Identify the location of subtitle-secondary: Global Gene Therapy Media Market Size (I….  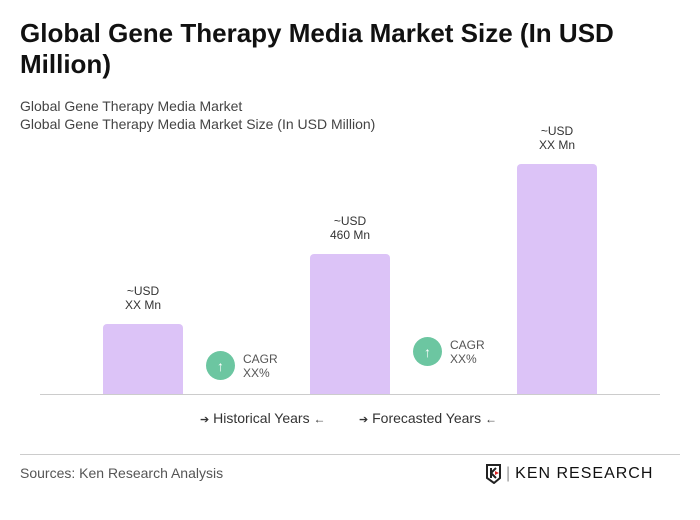
(198, 124).